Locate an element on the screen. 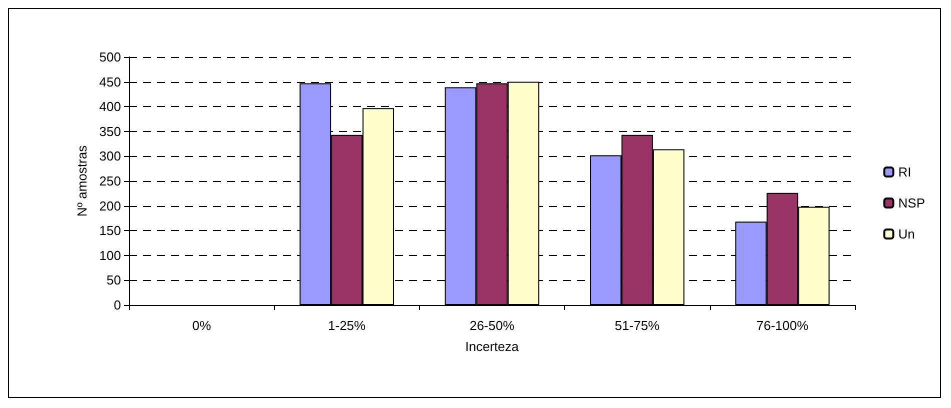  y-tick-label: 500 is located at coordinates (110, 57).